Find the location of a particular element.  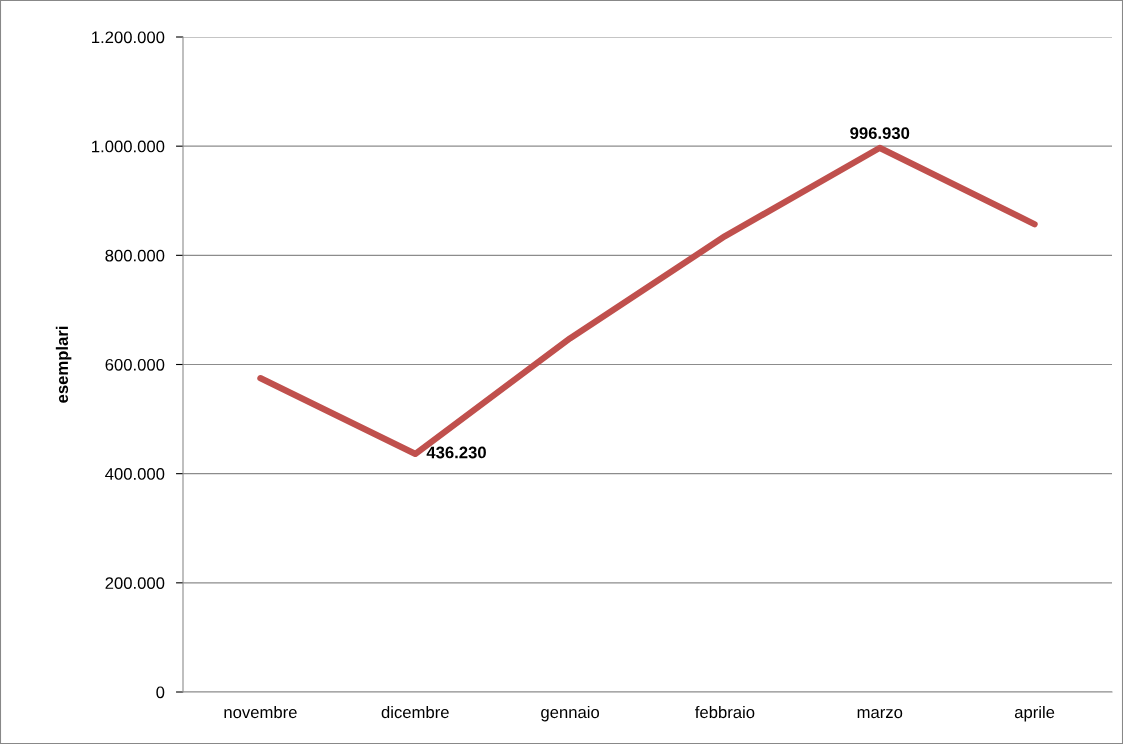

y-tick-label: 600.000 is located at coordinates (135, 364).